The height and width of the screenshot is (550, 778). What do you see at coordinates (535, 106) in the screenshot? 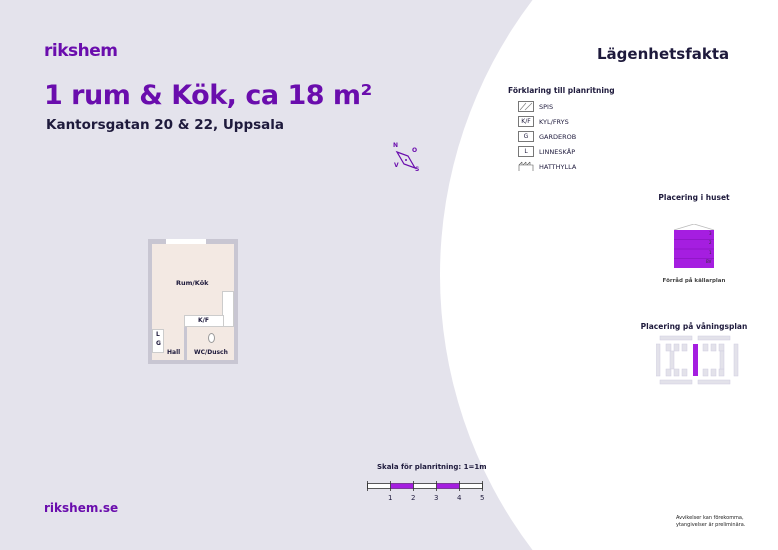
I see `legend-item: SPIS` at bounding box center [535, 106].